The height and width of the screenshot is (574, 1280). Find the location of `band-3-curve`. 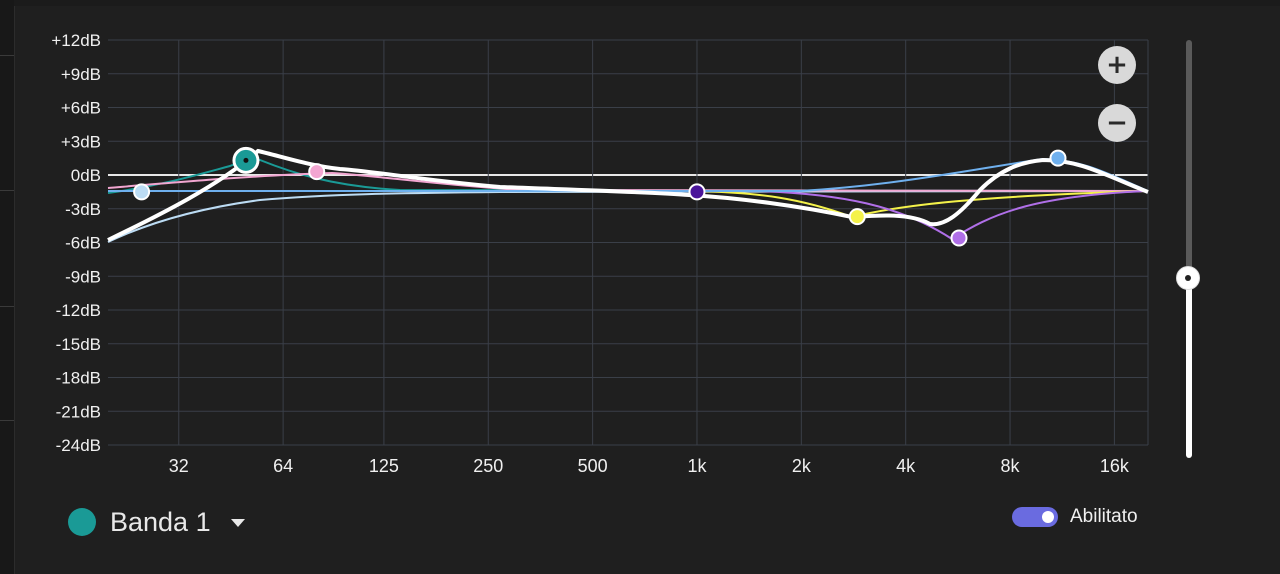

band-3-curve is located at coordinates (628, 181).